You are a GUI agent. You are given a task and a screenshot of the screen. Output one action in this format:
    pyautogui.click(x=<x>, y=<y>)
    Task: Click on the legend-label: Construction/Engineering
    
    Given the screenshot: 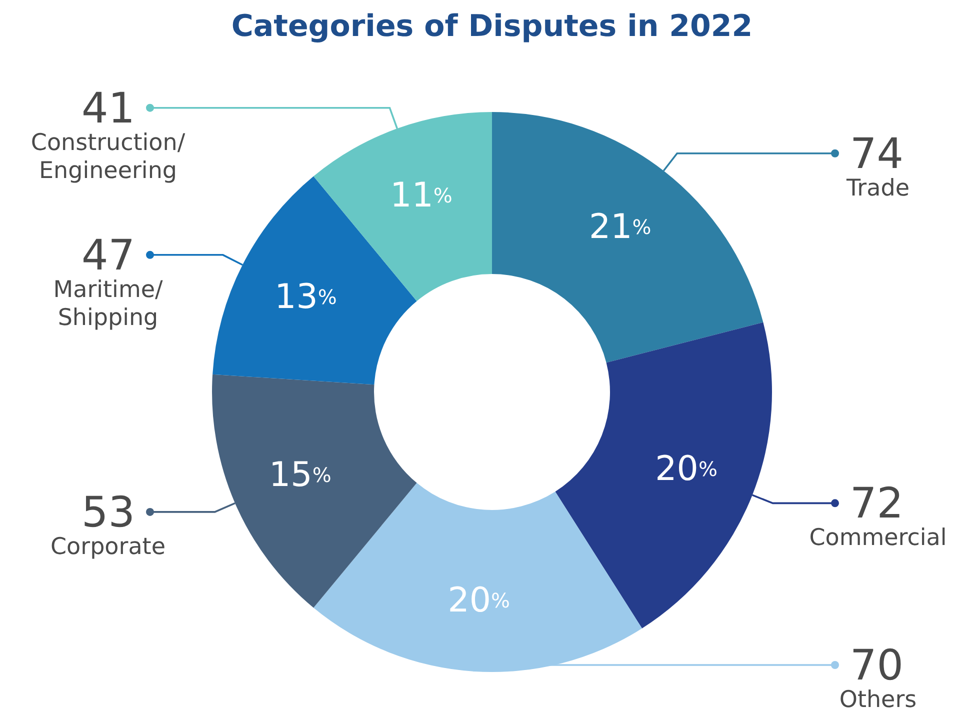 What is the action you would take?
    pyautogui.click(x=108, y=157)
    